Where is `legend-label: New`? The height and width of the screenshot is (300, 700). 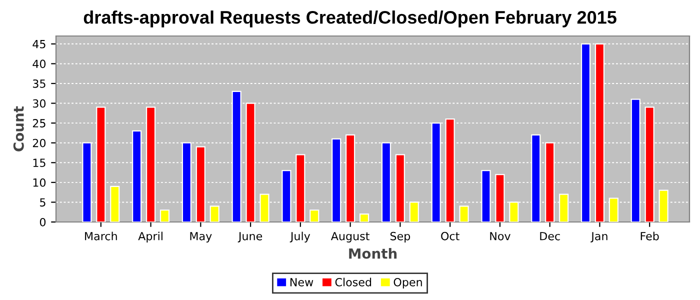 legend-label: New is located at coordinates (302, 282).